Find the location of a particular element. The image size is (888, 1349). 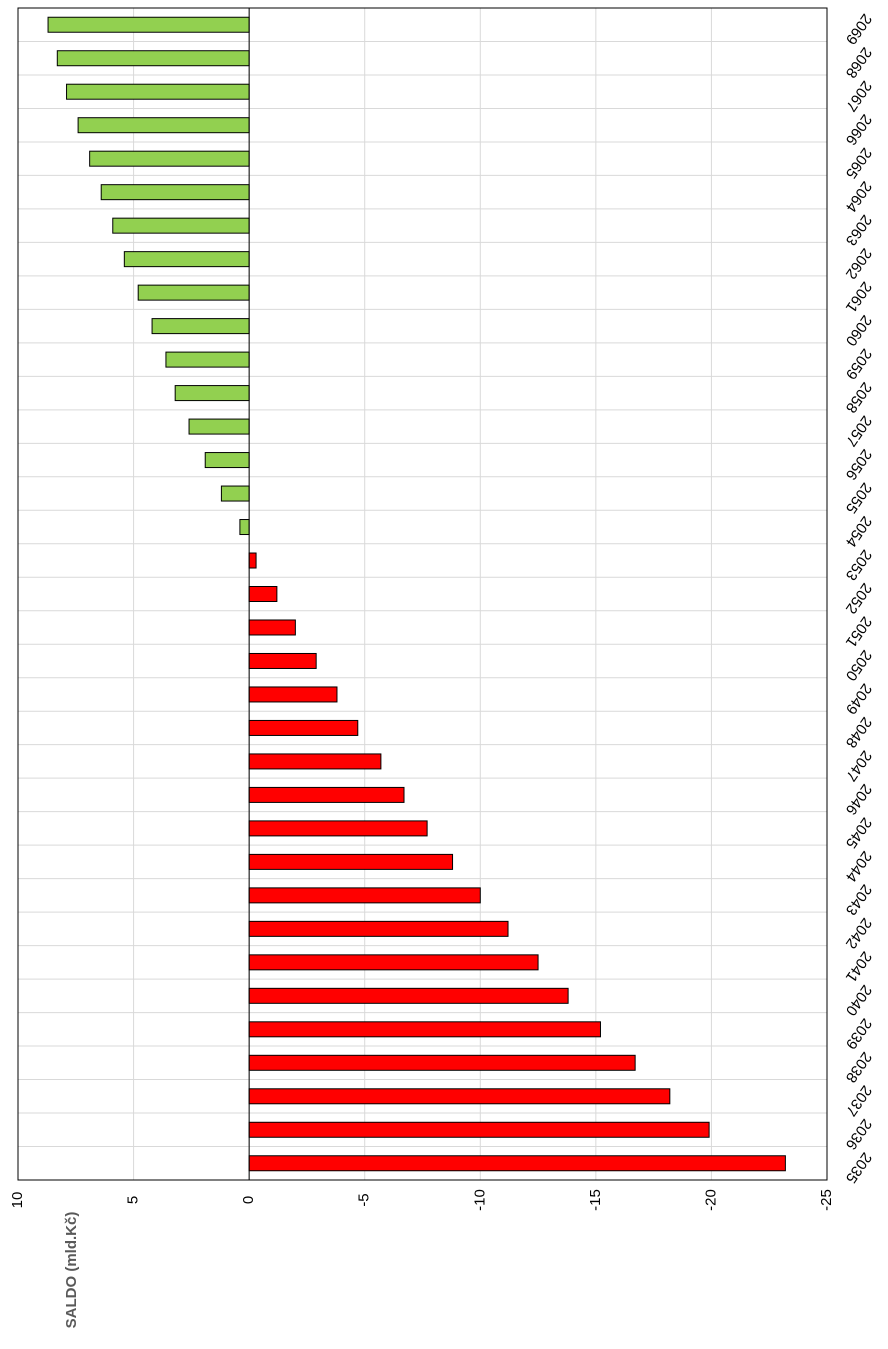

y-tick-label: 2053 is located at coordinates (858, 564).